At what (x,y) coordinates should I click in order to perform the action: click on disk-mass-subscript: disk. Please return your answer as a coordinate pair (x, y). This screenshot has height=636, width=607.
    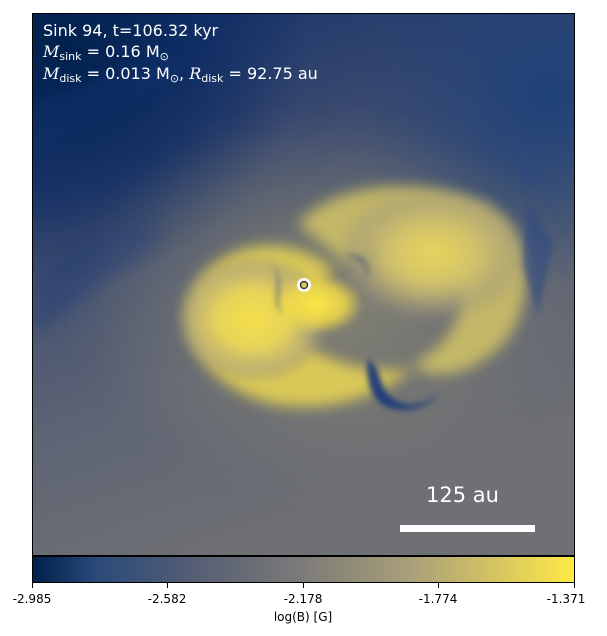
    Looking at the image, I should click on (70, 78).